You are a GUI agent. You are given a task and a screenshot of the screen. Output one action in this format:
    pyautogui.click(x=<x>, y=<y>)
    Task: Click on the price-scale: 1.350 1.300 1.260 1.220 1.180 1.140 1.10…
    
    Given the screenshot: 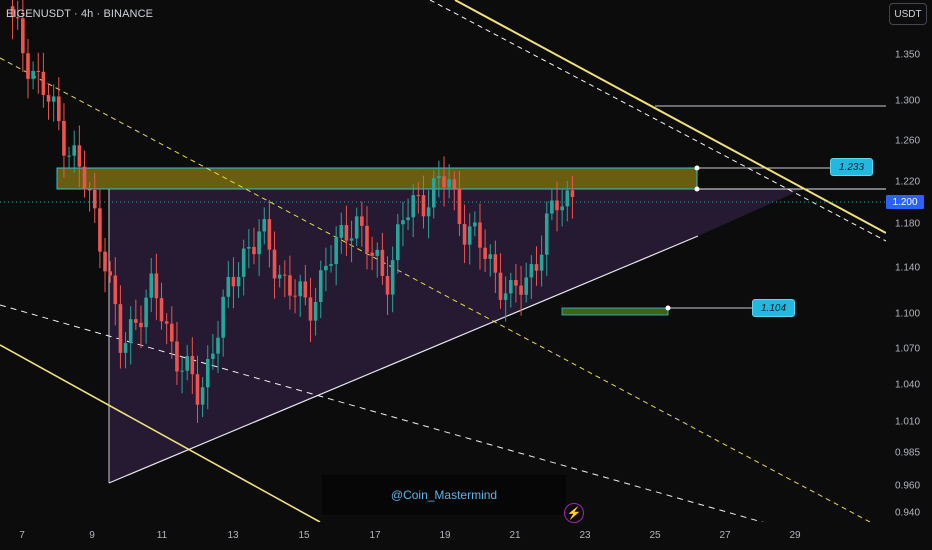 What is the action you would take?
    pyautogui.click(x=909, y=261)
    